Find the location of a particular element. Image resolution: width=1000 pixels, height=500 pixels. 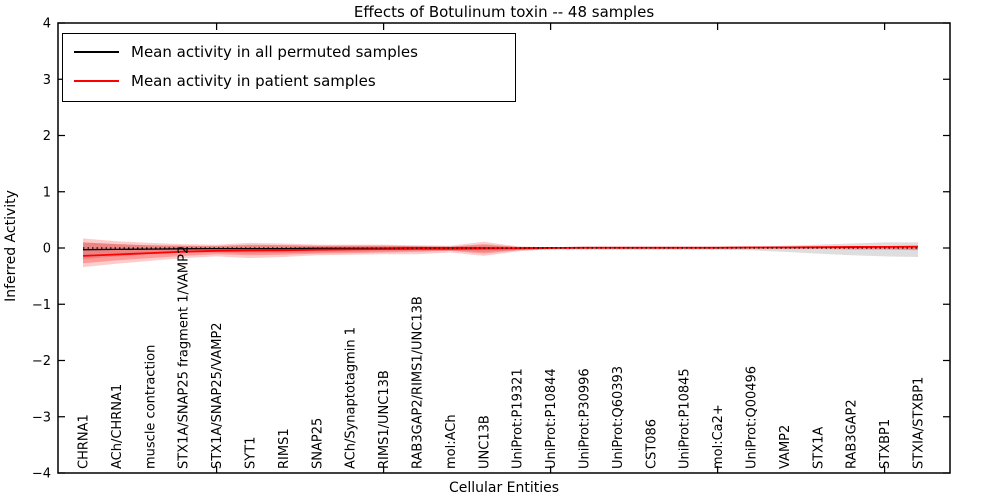

x-category-label: ACh/CHRNA1 is located at coordinates (117, 426).